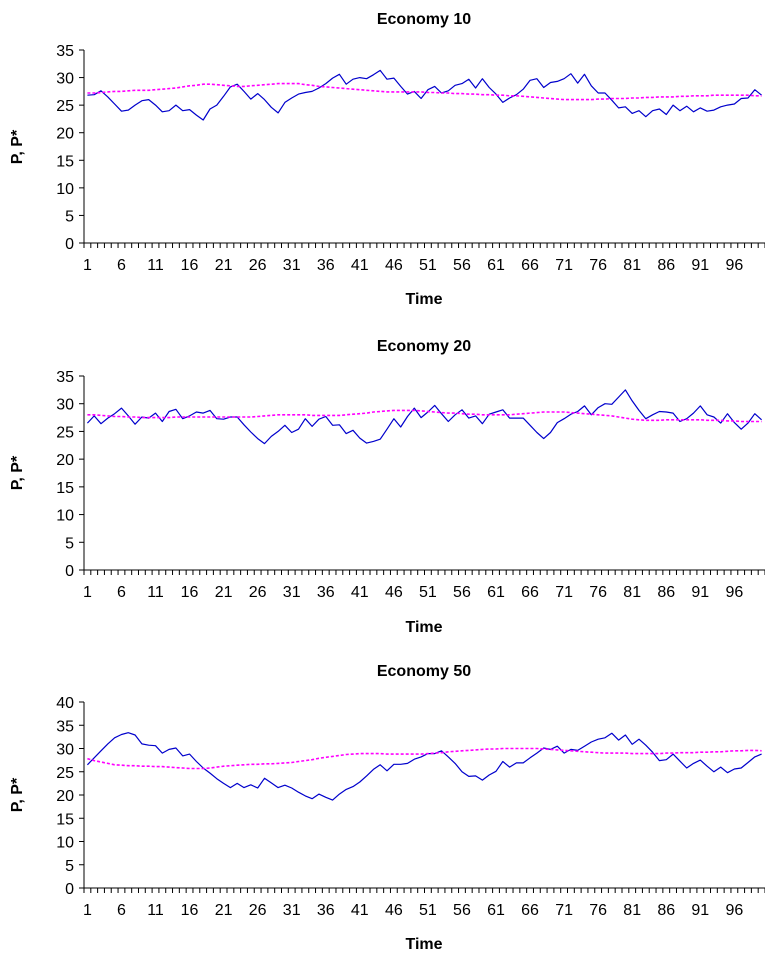 The height and width of the screenshot is (958, 765). What do you see at coordinates (424, 671) in the screenshot?
I see `chart-title: Economy 50` at bounding box center [424, 671].